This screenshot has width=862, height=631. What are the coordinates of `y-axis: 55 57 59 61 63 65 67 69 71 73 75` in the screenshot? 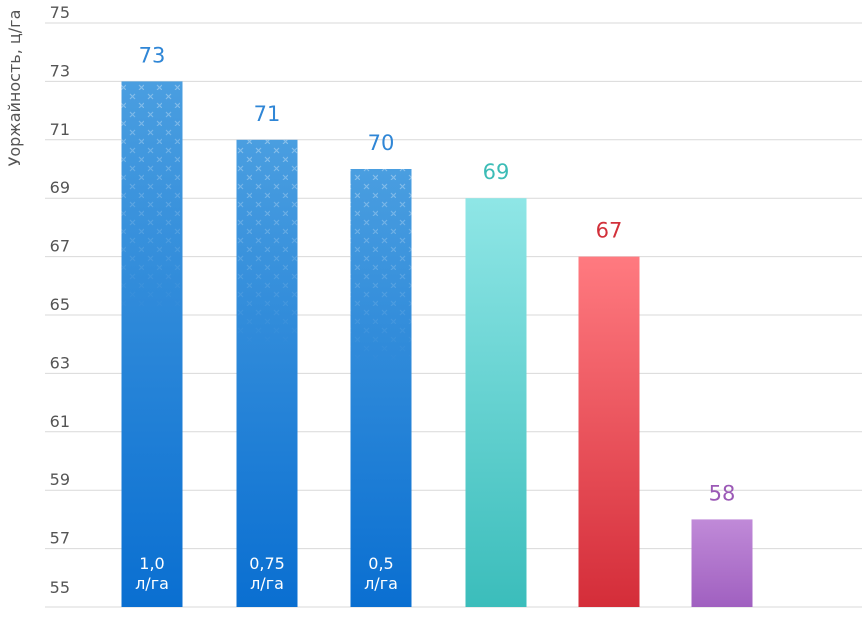 It's located at (60, 300).